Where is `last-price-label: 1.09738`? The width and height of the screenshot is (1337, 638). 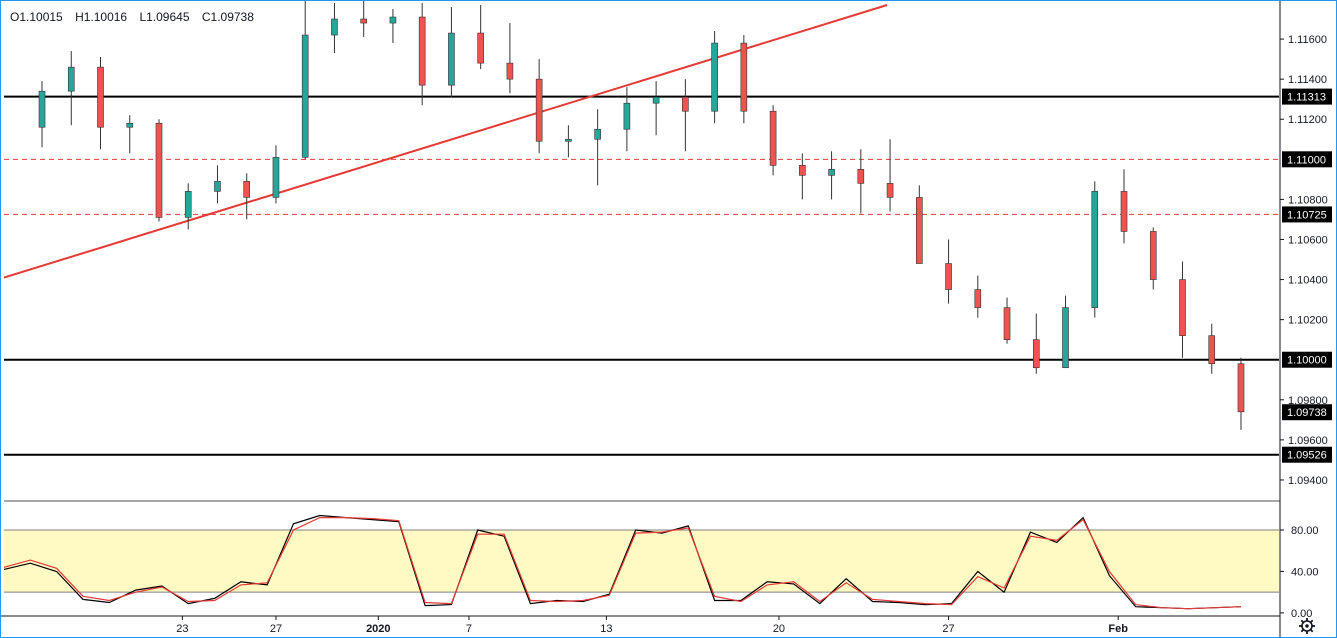 last-price-label: 1.09738 is located at coordinates (1307, 413).